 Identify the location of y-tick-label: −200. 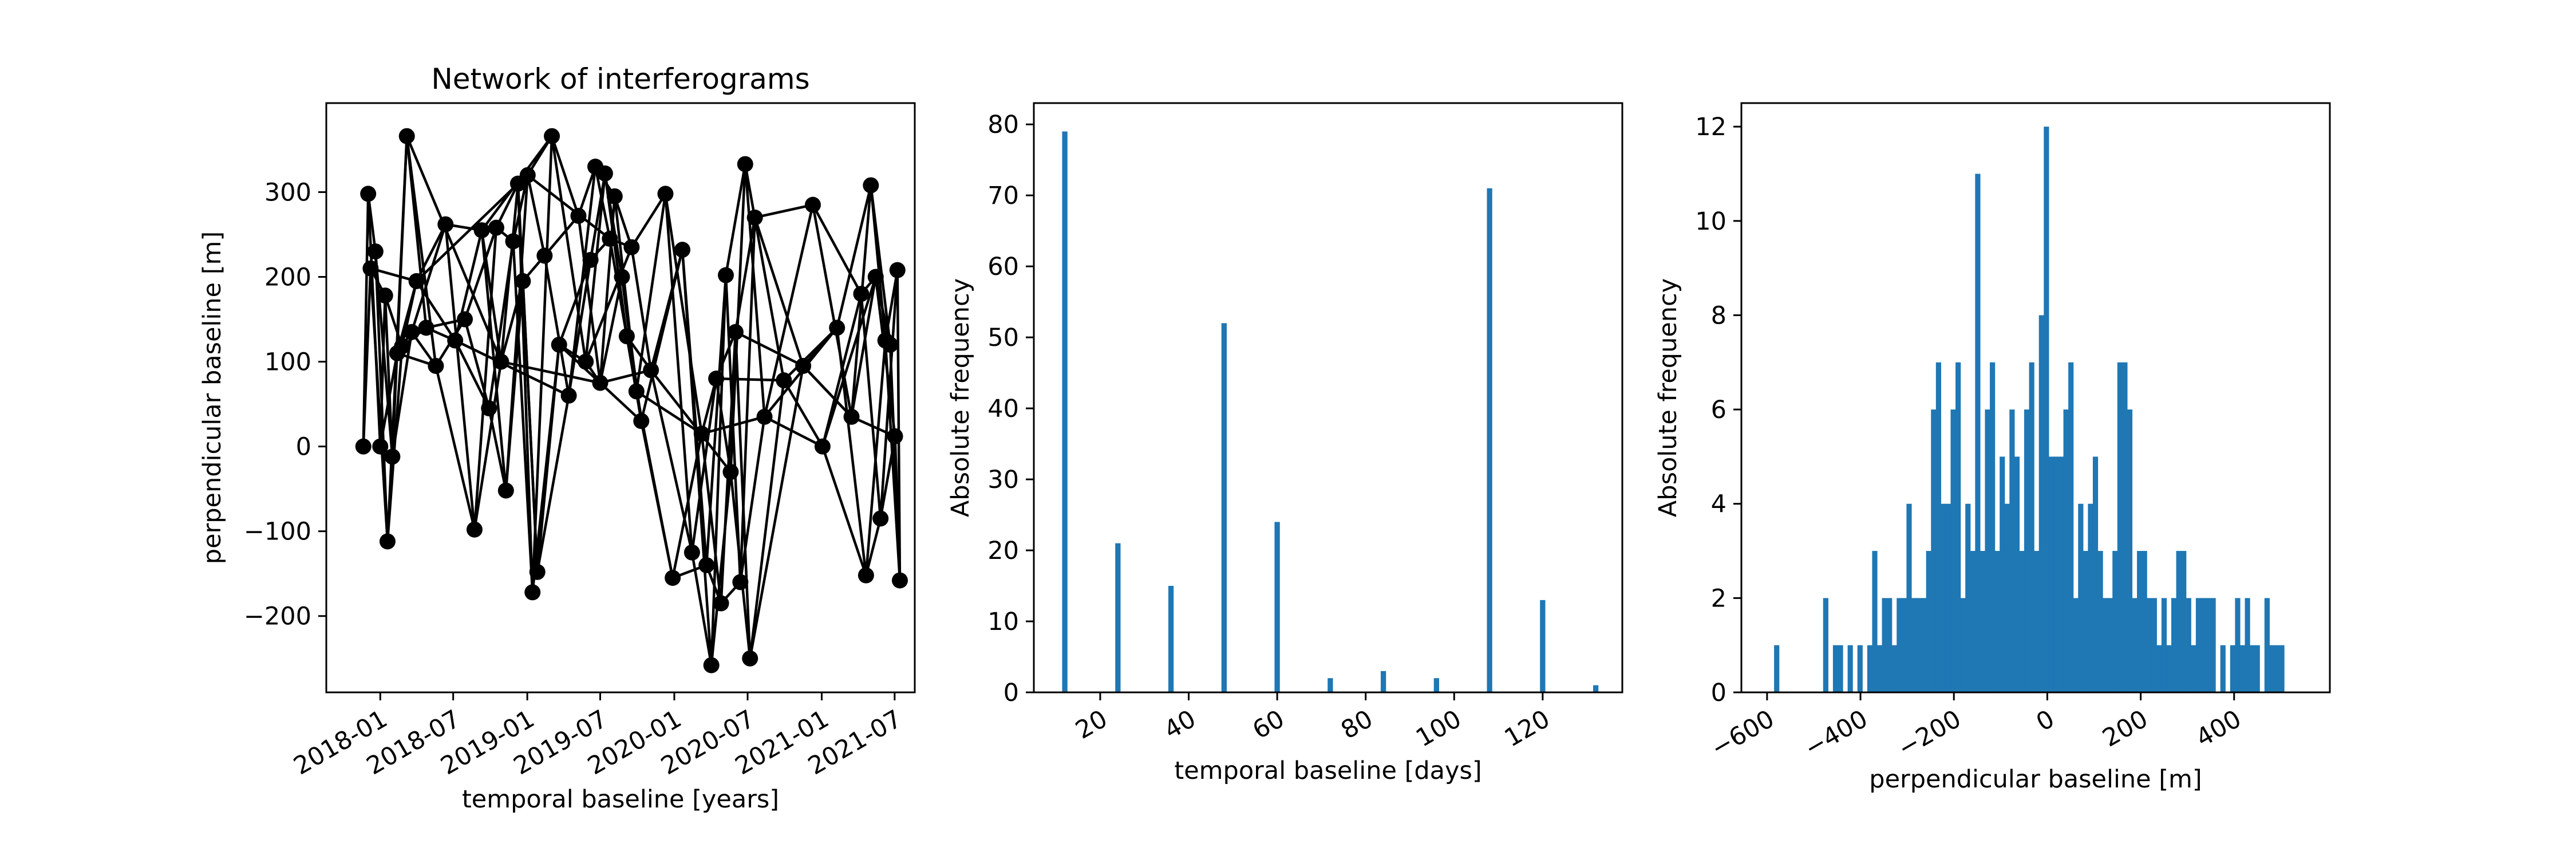
(277, 616).